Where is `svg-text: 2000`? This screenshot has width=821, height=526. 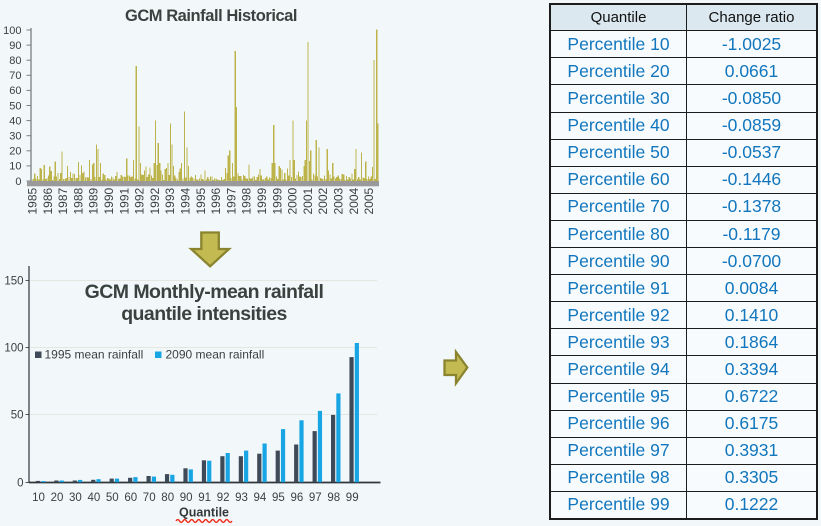
svg-text: 2000 is located at coordinates (293, 200).